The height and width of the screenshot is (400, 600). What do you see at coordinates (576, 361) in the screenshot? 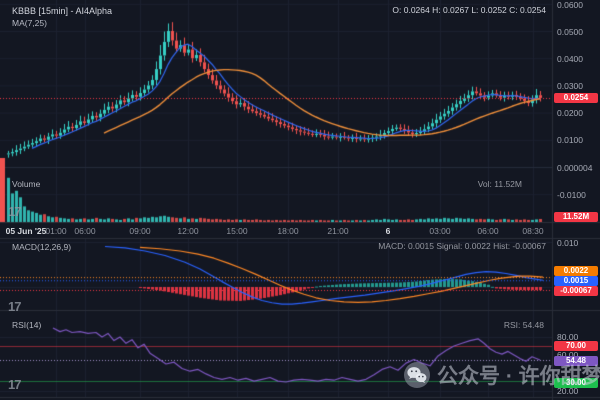
I see `rsi-value-badge: 54.48` at bounding box center [576, 361].